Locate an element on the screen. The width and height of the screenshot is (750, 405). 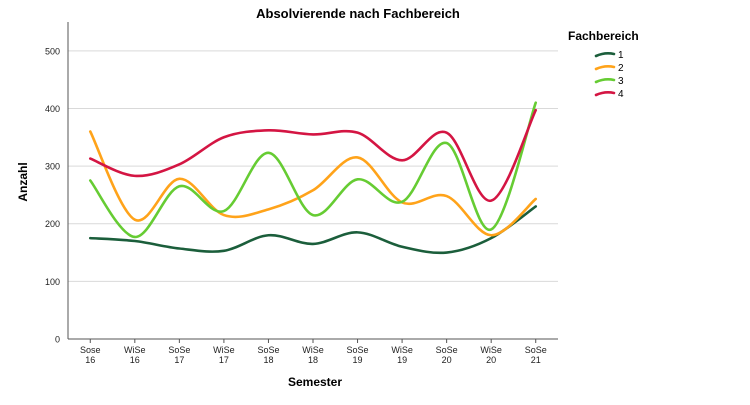
y-axis-label: Anzahl is located at coordinates (23, 181).